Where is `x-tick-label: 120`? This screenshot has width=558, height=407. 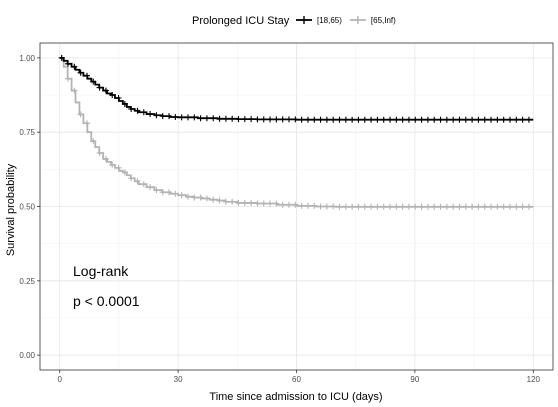 x-tick-label: 120 is located at coordinates (534, 379).